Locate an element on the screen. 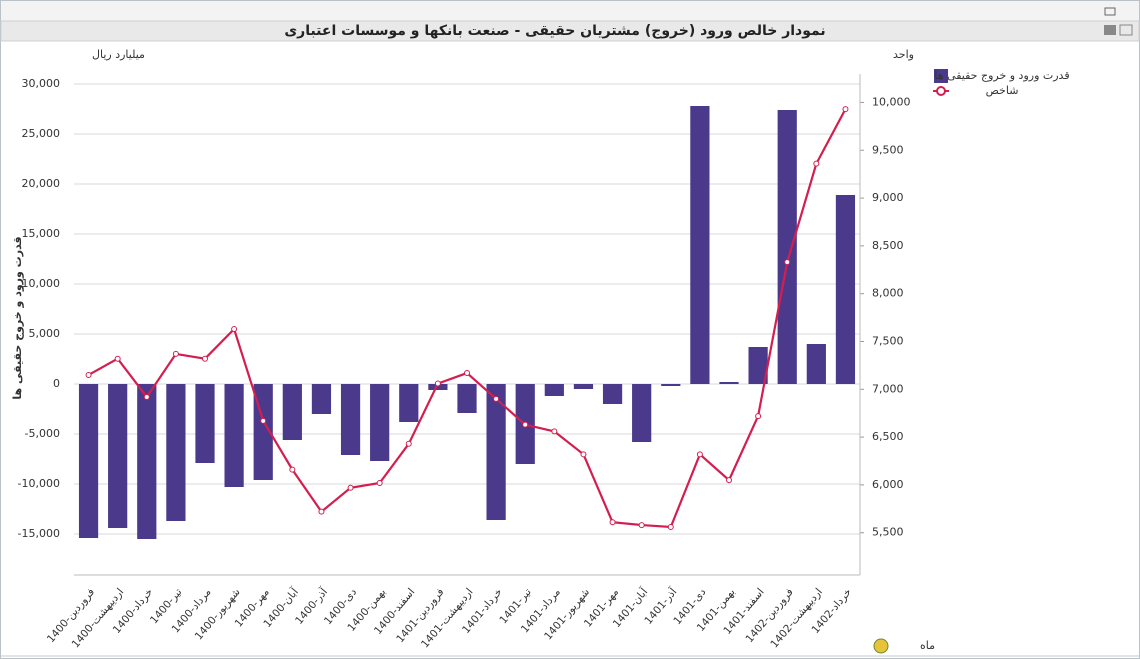 This screenshot has width=1140, height=659. y2-tick-label: 8,500 is located at coordinates (888, 245).